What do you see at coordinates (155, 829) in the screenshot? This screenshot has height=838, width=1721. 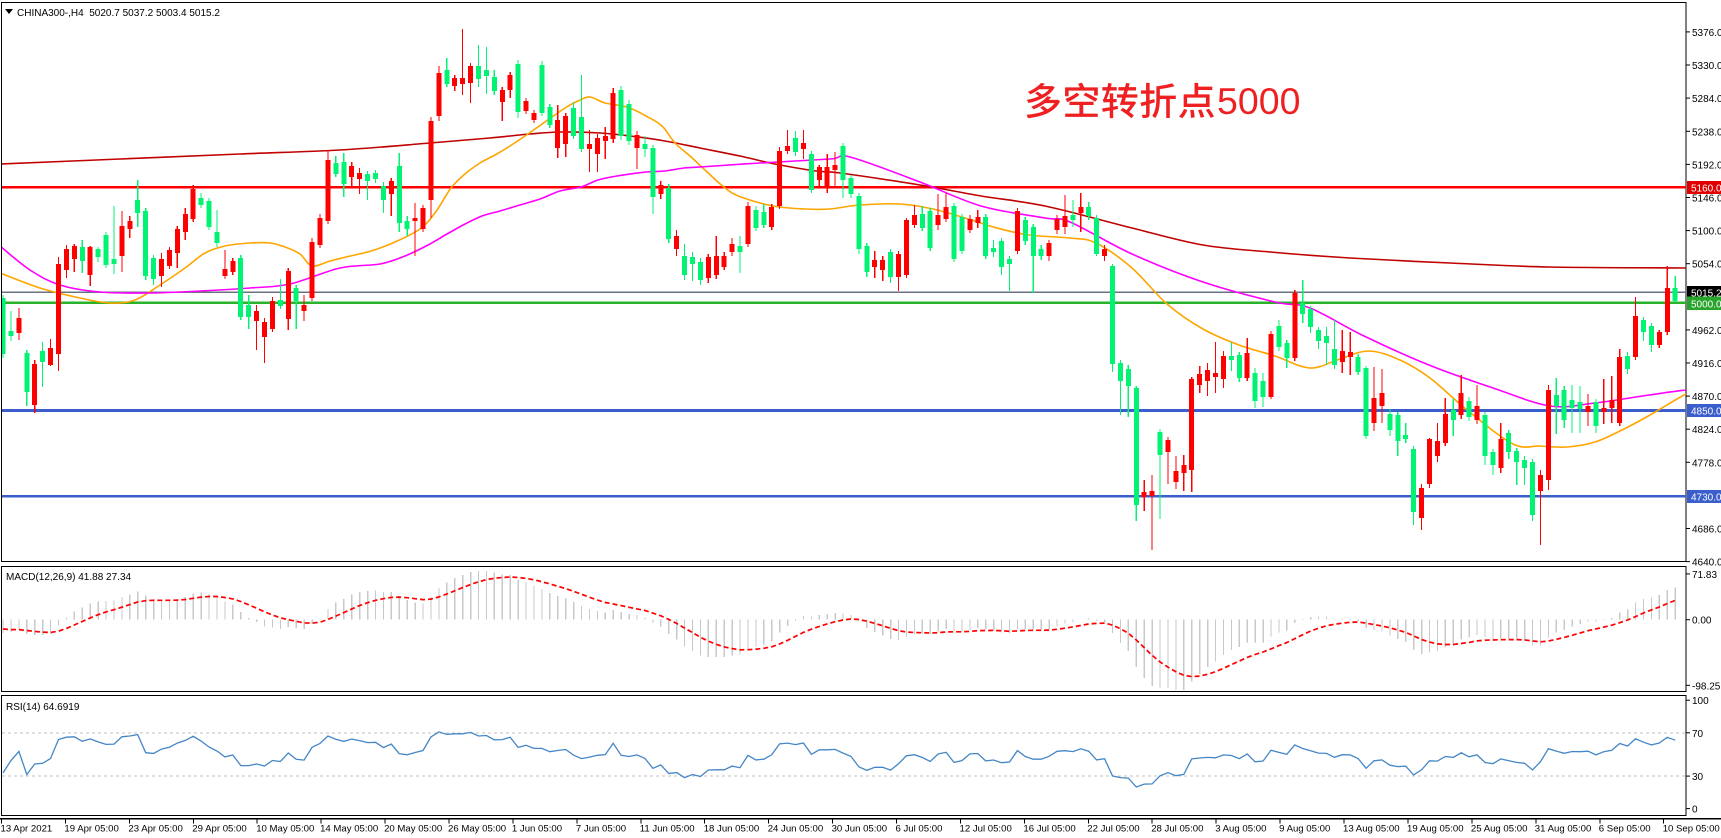 I see `svg-text: 23 Apr 05:00` at bounding box center [155, 829].